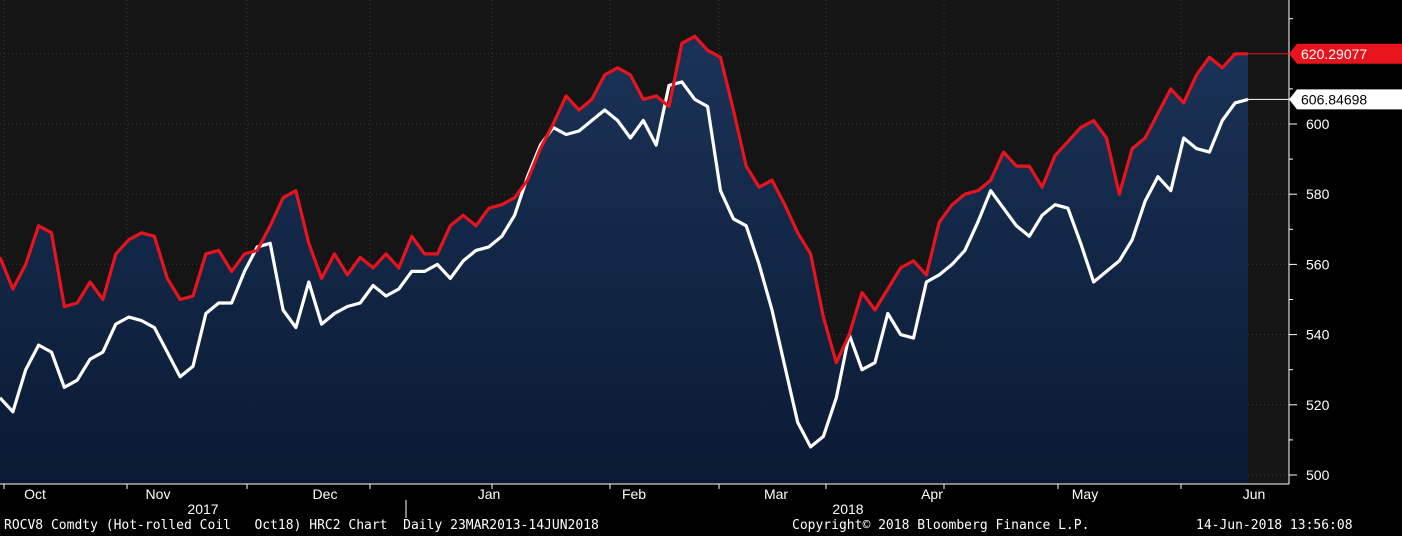 The image size is (1402, 536). Describe the element at coordinates (158, 494) in the screenshot. I see `x-month-label: Nov` at that location.